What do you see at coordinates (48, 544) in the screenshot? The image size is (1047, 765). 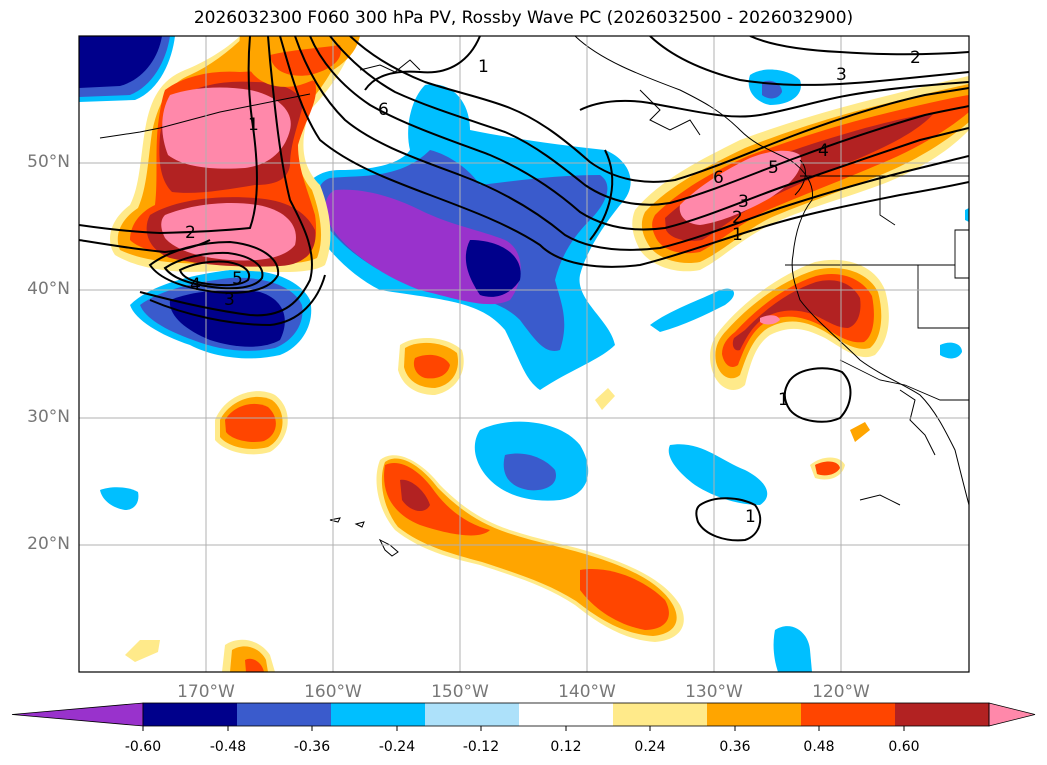 I see `lat-label-20n: 20°N` at bounding box center [48, 544].